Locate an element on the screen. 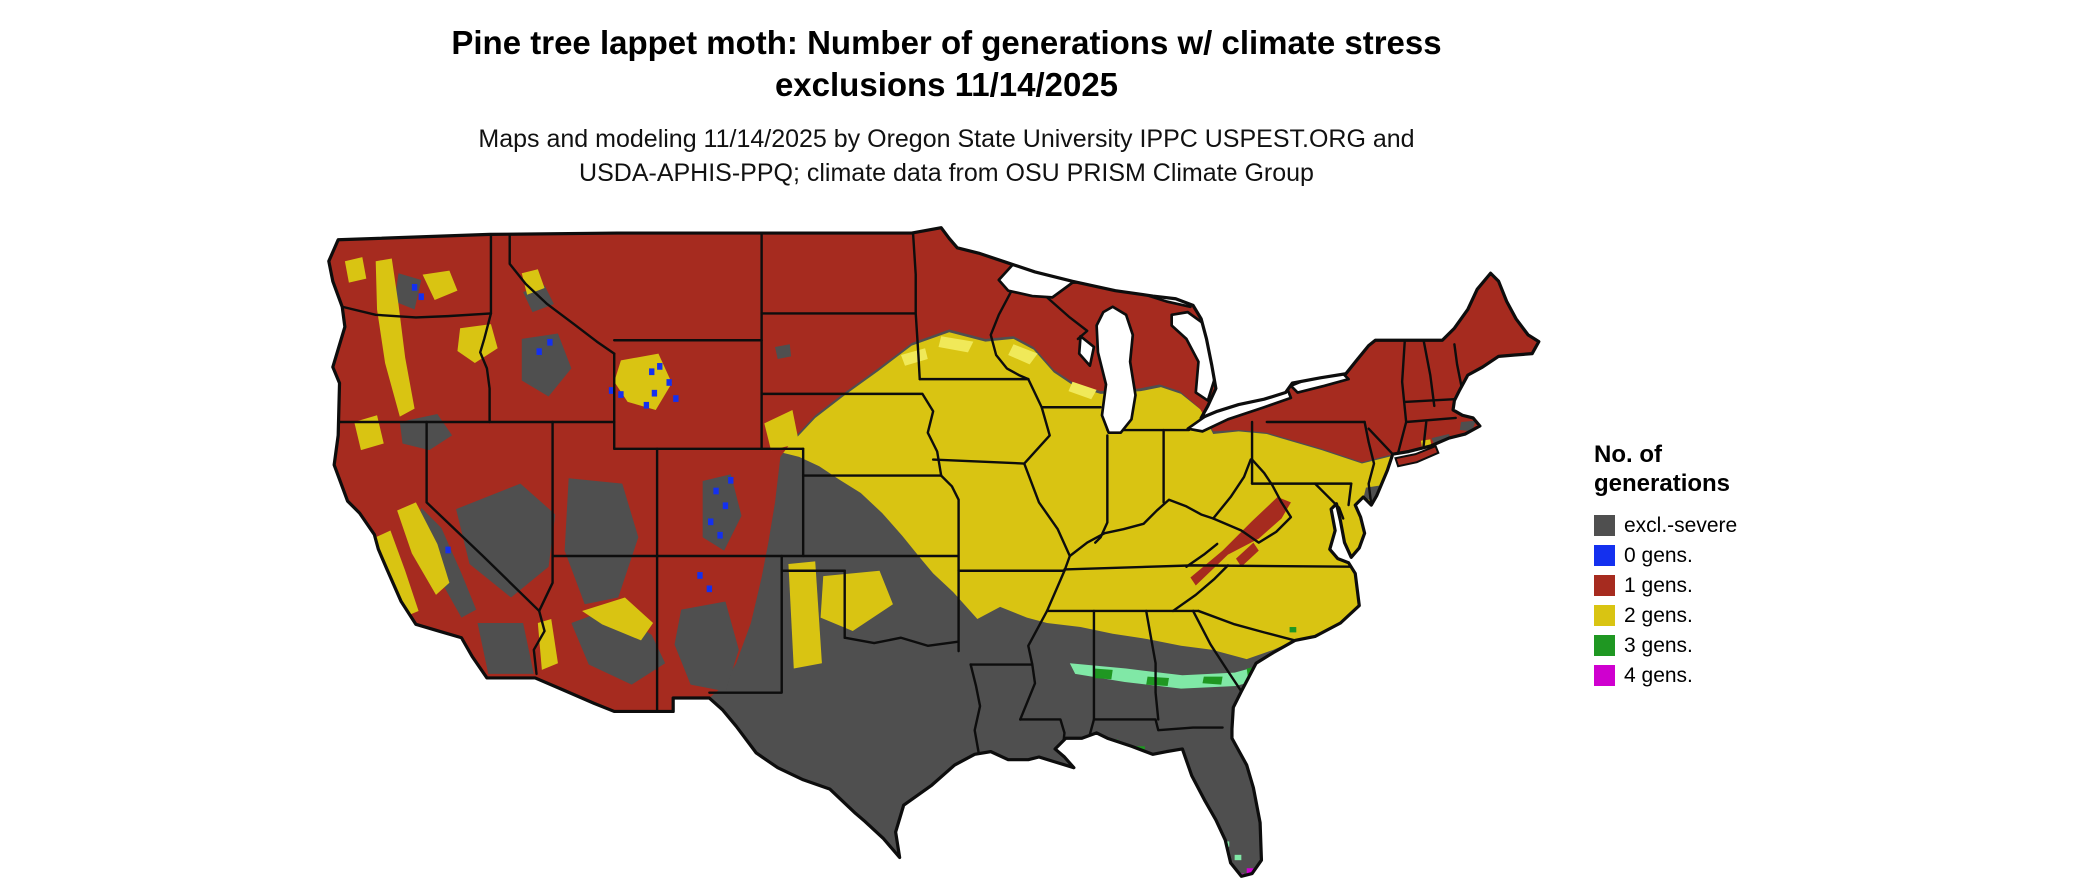 This screenshot has width=2100, height=896. legend-swatch-4-gens is located at coordinates (1604, 675).